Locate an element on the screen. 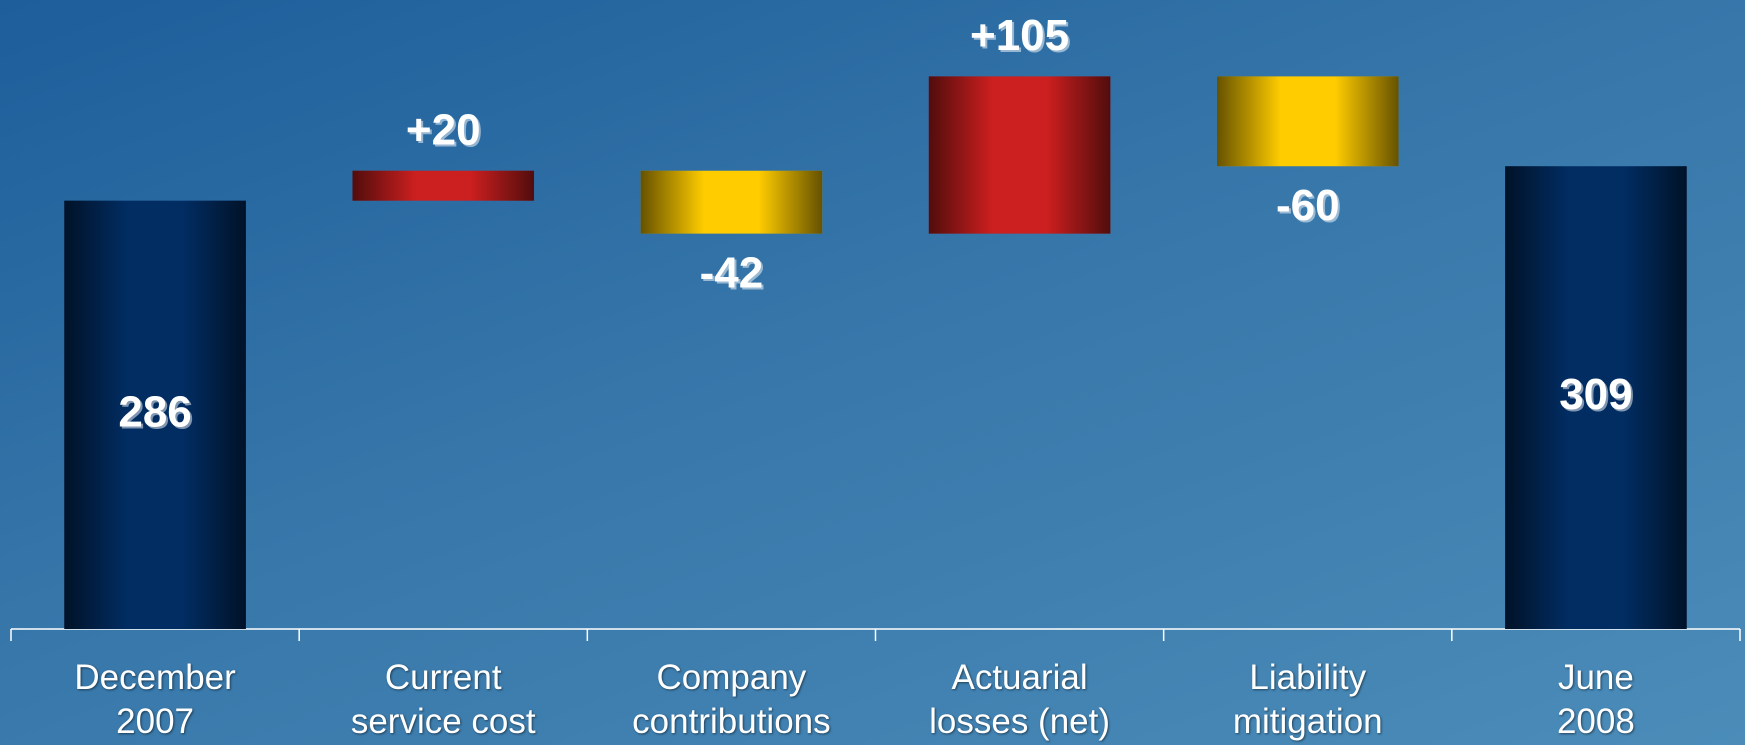 The image size is (1745, 745). value-label: 309 is located at coordinates (1595, 394).